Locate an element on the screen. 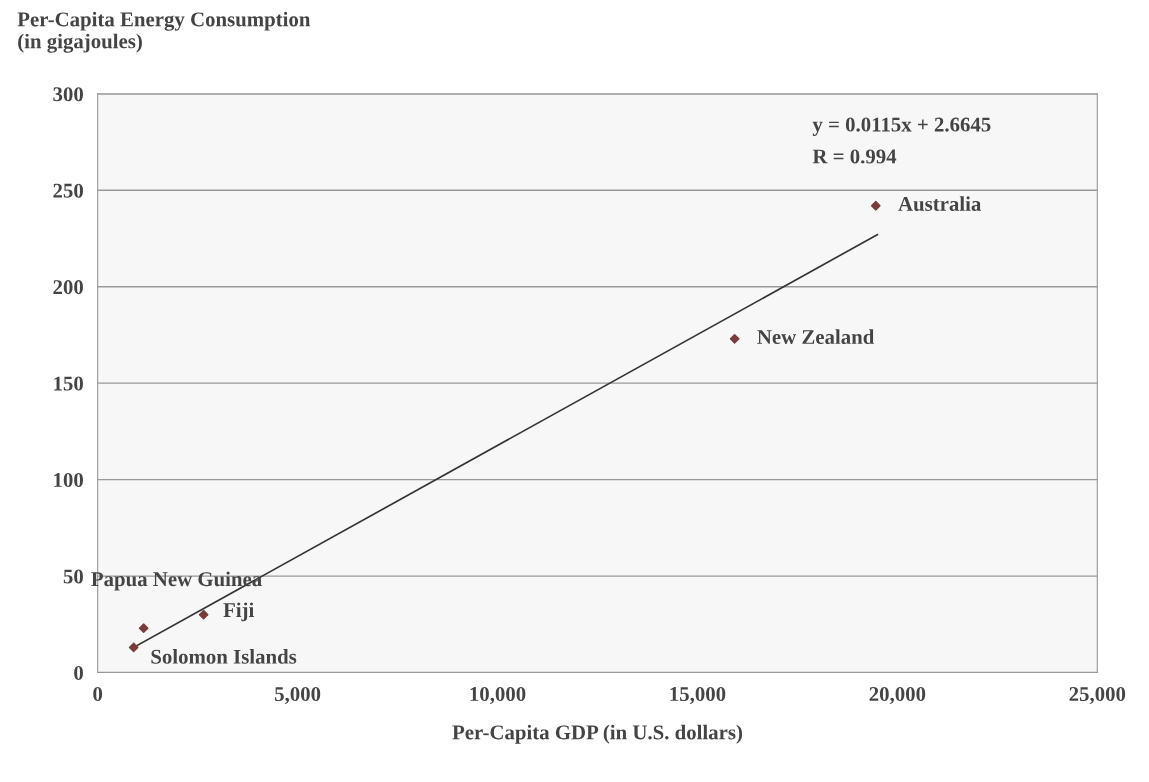  y-axis-title: Per-Capita Energy Consumption (in gigajoules) is located at coordinates (164, 32).